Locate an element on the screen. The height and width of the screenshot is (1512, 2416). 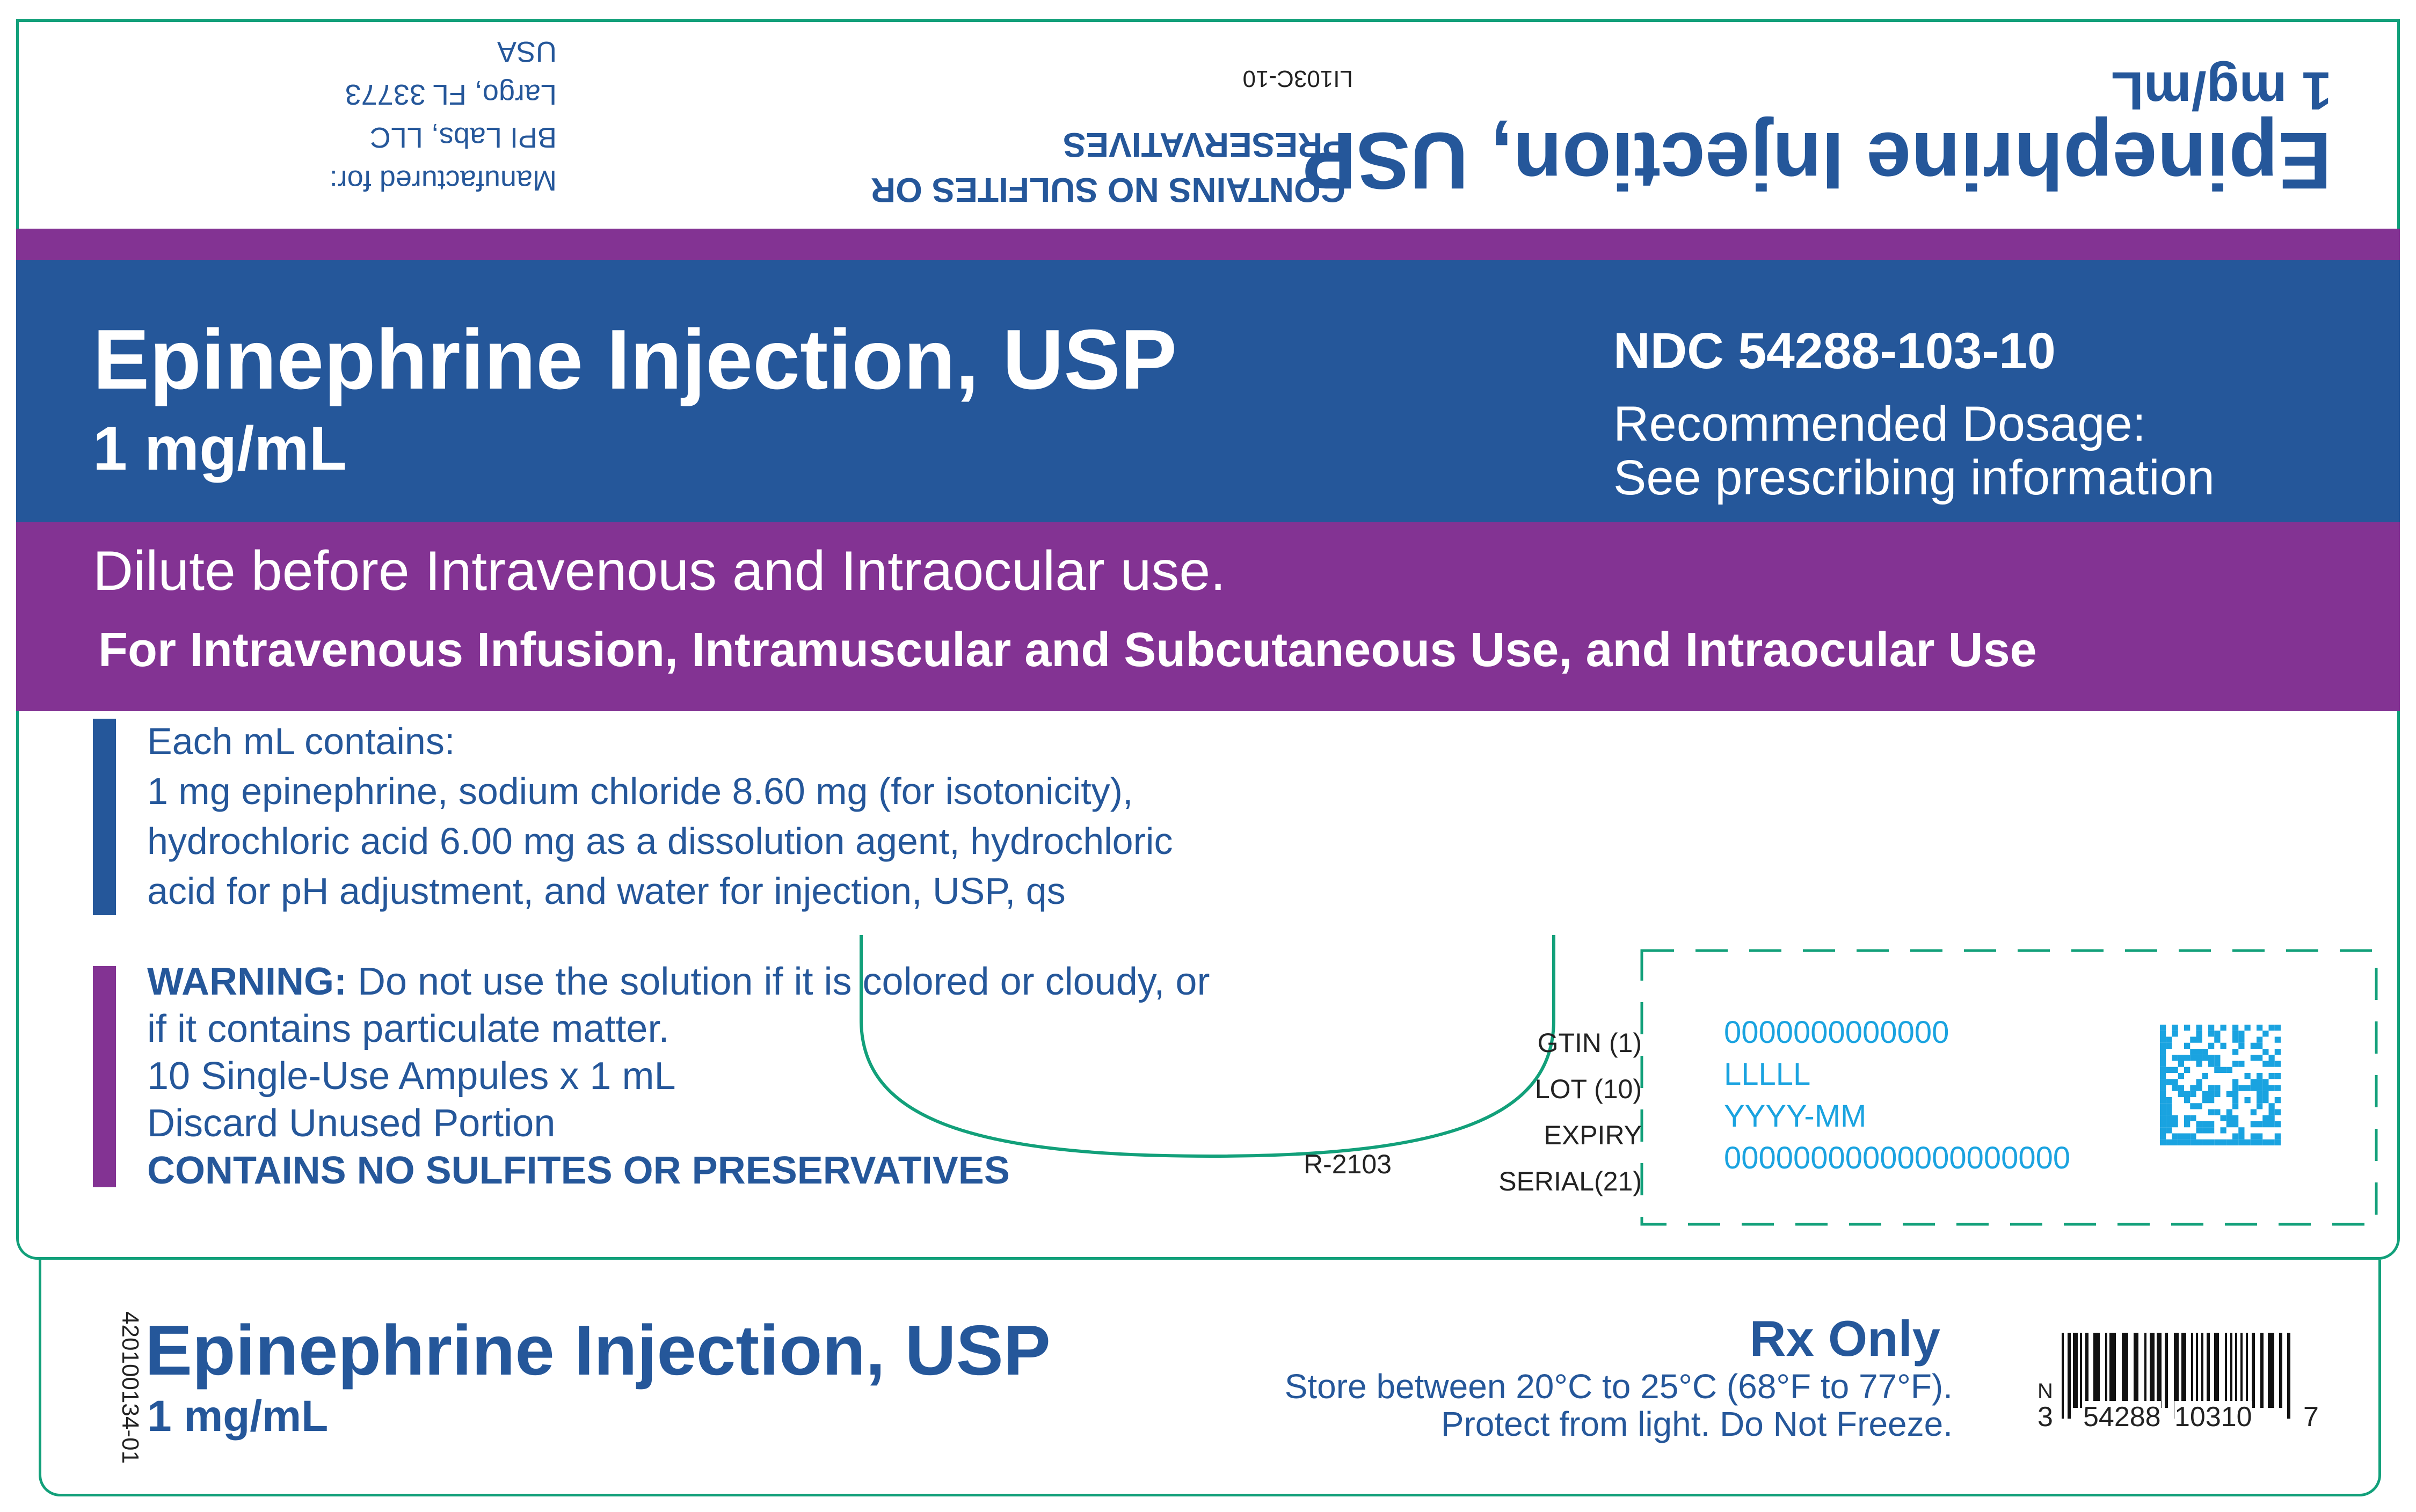
dosage-line: Recommended Dosage: is located at coordinates (1879, 424).